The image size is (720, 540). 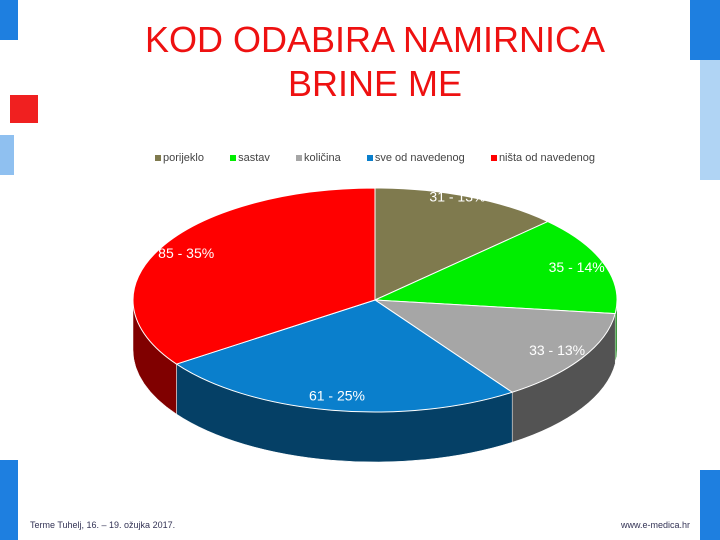 What do you see at coordinates (337, 396) in the screenshot?
I see `data-label: 61 - 25%` at bounding box center [337, 396].